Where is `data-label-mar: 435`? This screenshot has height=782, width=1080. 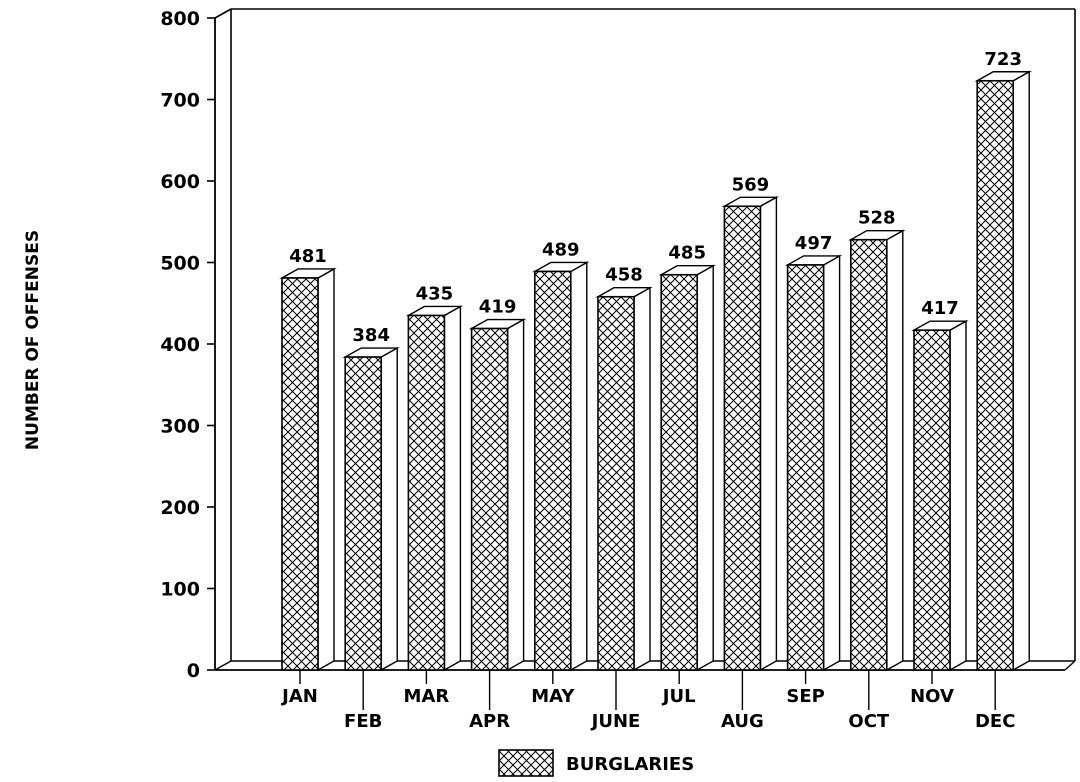
data-label-mar: 435 is located at coordinates (435, 293).